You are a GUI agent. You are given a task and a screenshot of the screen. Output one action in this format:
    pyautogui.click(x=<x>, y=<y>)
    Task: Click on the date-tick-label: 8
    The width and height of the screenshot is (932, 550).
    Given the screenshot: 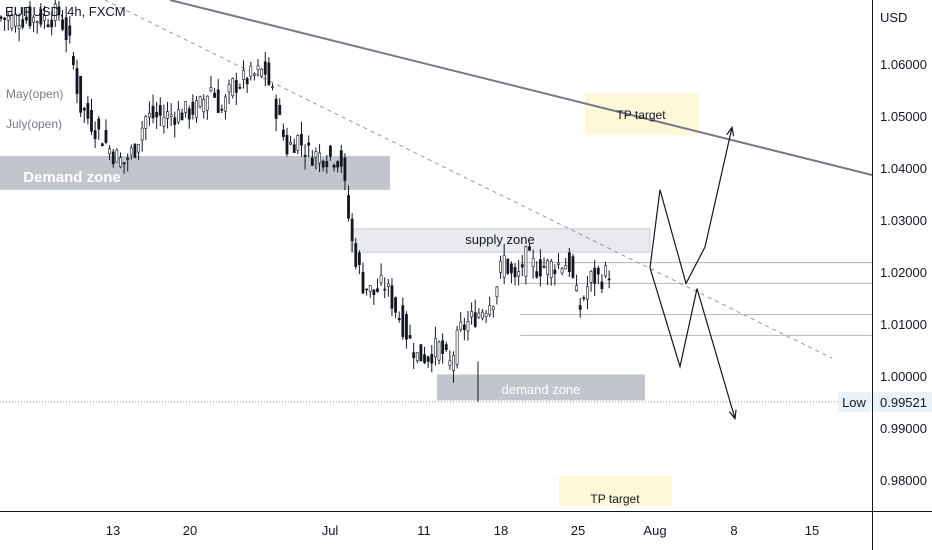 What is the action you would take?
    pyautogui.click(x=733, y=530)
    